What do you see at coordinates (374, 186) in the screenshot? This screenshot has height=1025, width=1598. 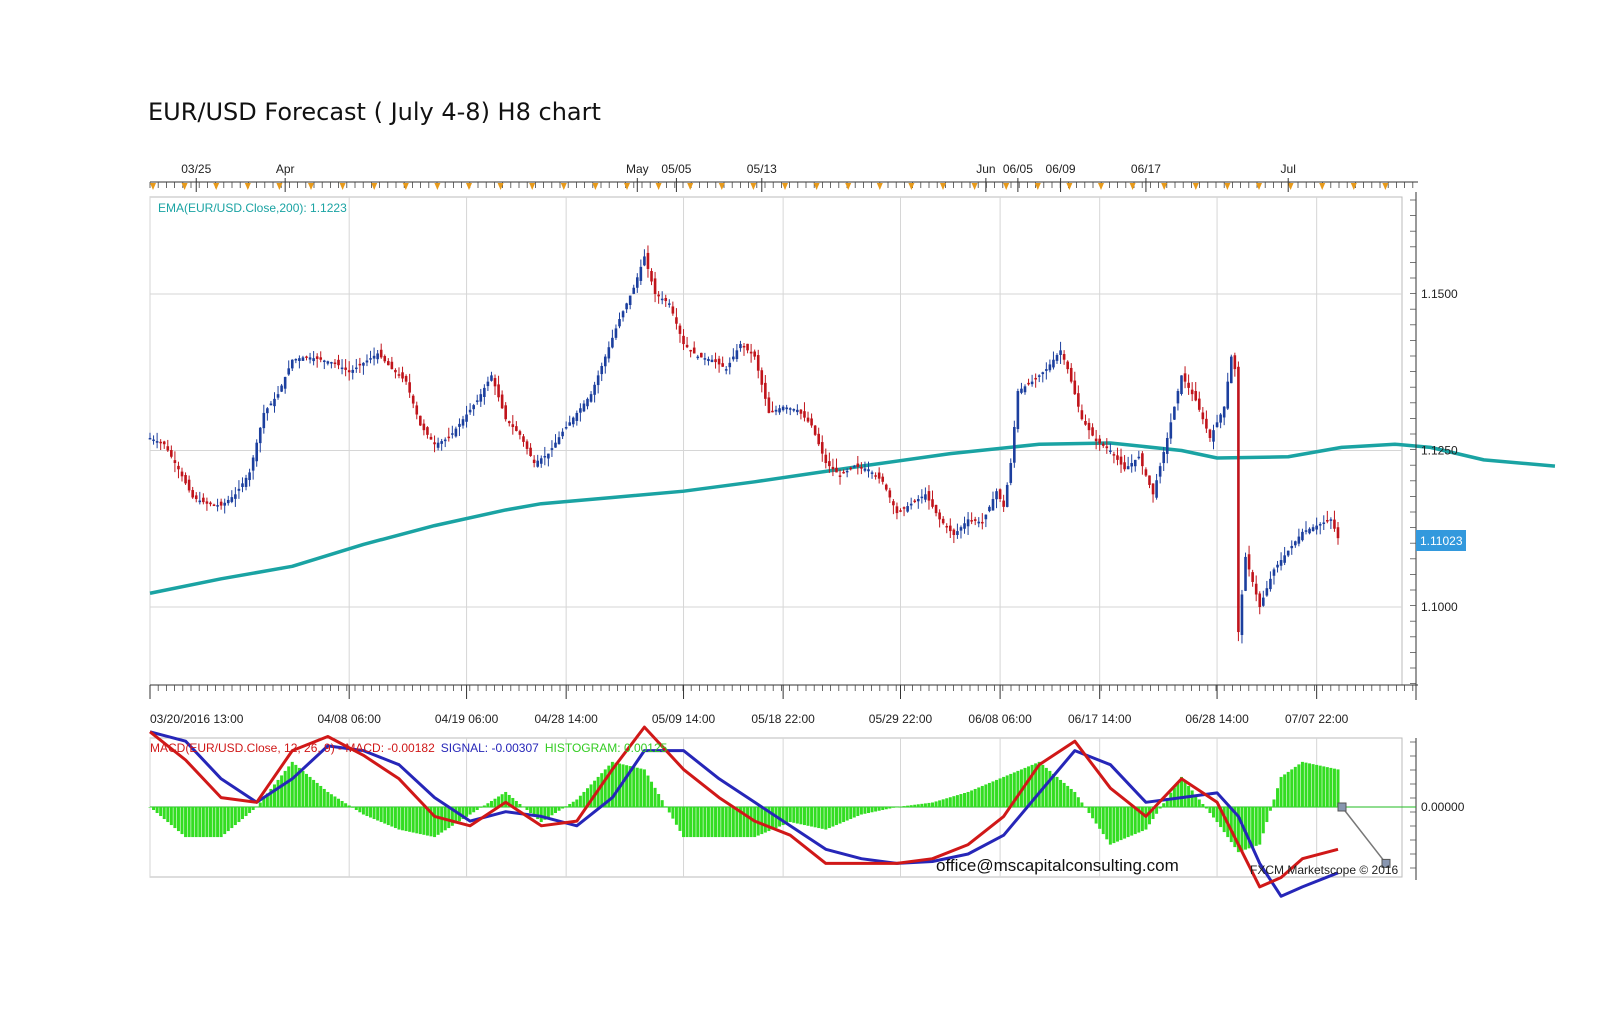 I see `top-axis-marker` at bounding box center [374, 186].